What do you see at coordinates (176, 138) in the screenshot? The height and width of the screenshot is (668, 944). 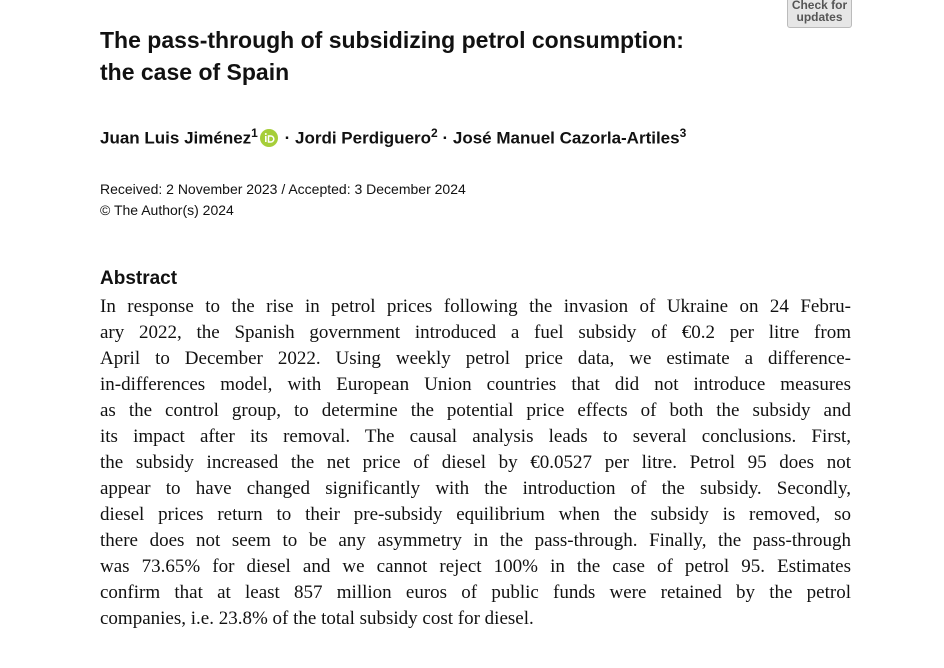 I see `author-name: Juan Luis Jiménez` at bounding box center [176, 138].